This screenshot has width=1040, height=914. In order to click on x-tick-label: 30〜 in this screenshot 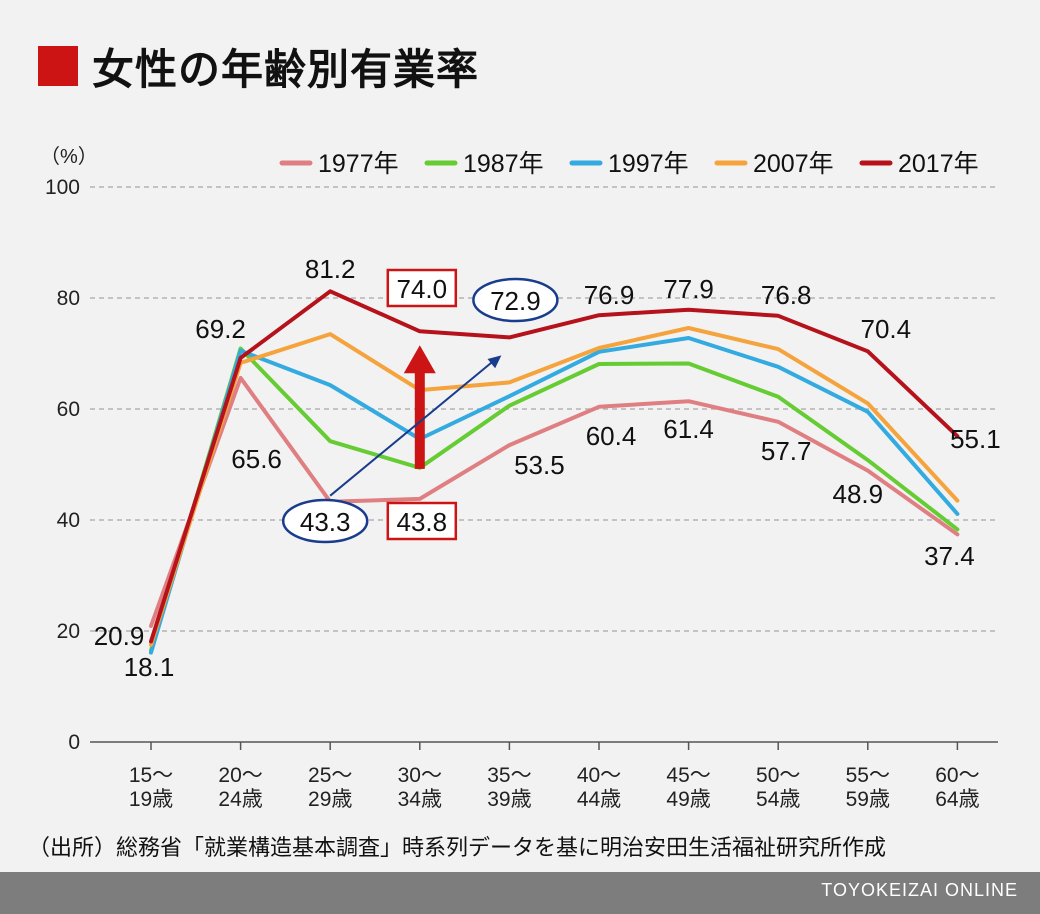, I will do `click(420, 775)`.